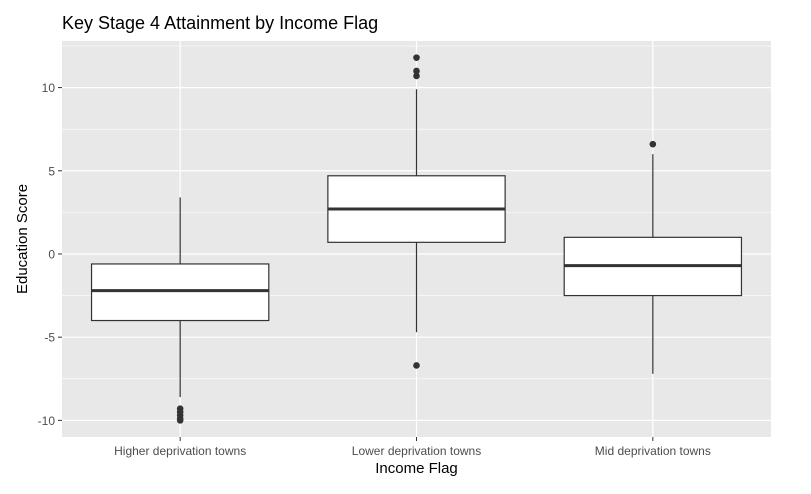 Image resolution: width=811 pixels, height=494 pixels. Describe the element at coordinates (51, 171) in the screenshot. I see `y-tick-label: 5` at that location.